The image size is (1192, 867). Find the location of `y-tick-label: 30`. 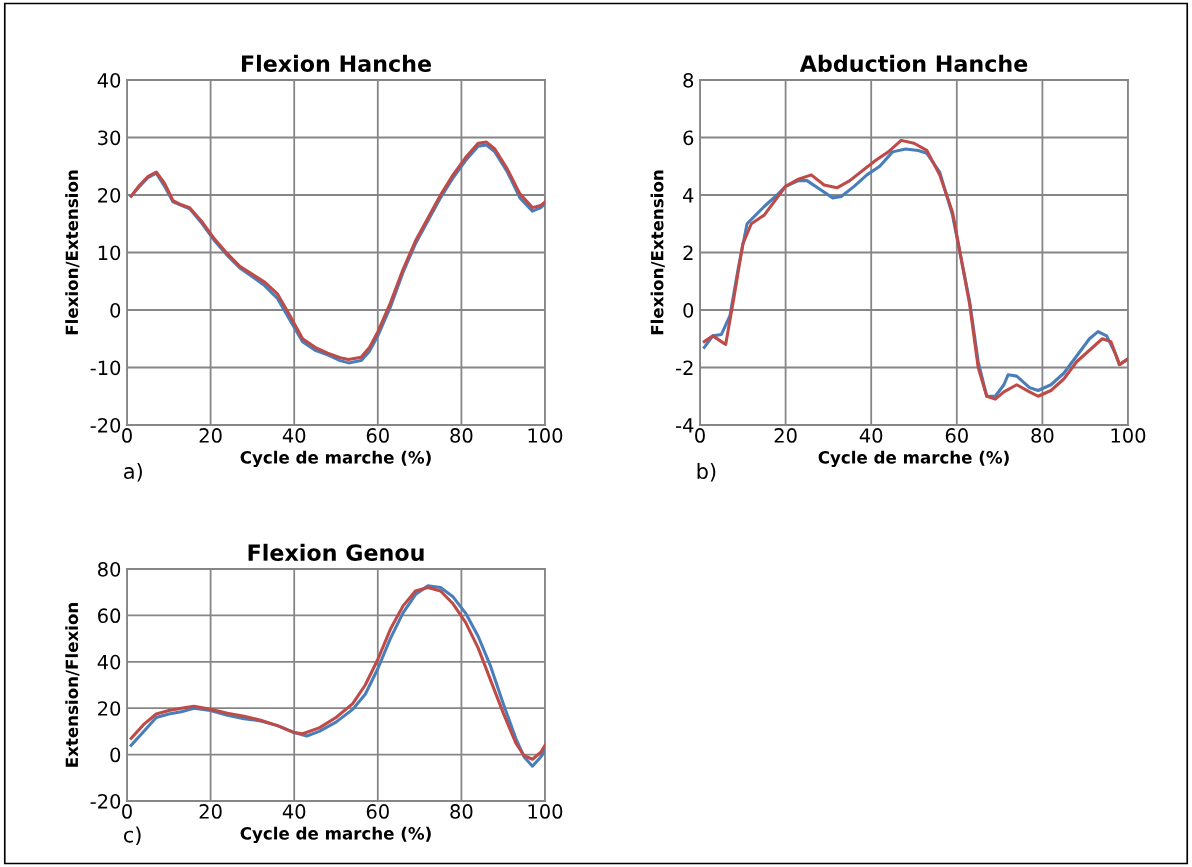

y-tick-label: 30 is located at coordinates (109, 138).